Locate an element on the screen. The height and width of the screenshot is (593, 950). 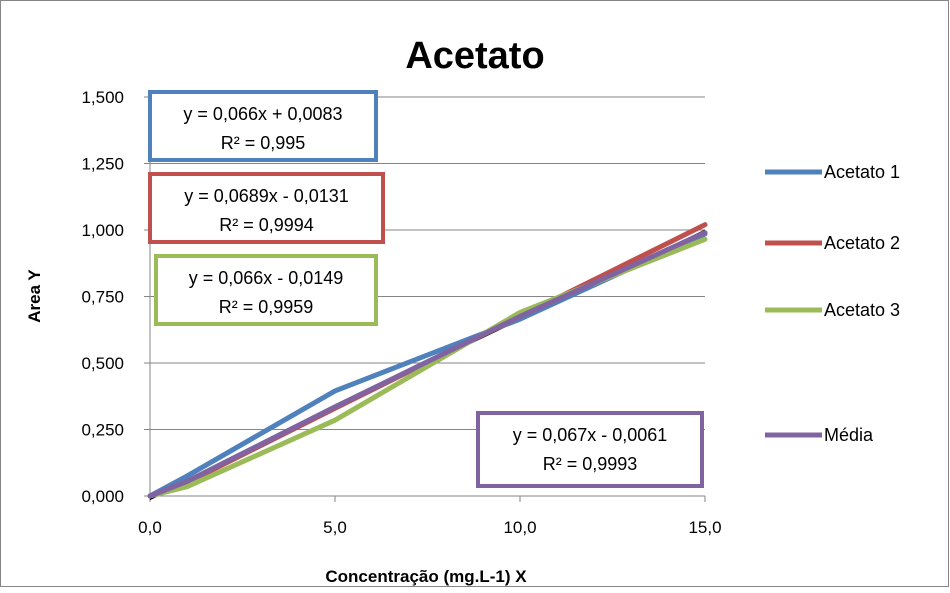
legend-label-1: Acetato 1 is located at coordinates (862, 172).